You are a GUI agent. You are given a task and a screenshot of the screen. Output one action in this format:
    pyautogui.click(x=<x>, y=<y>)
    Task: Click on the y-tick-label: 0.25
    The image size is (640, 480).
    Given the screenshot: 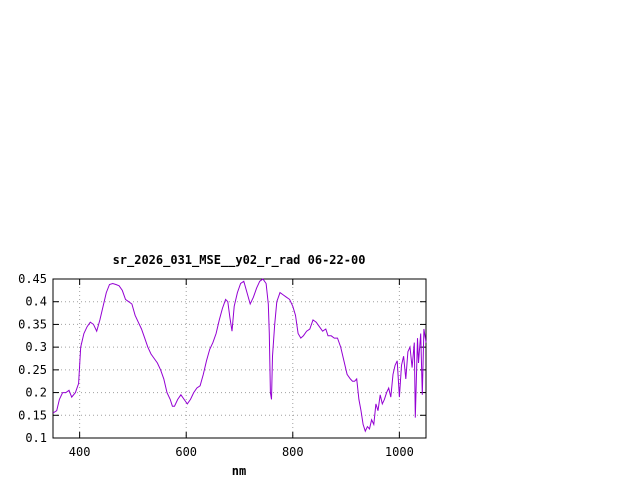 What is the action you would take?
    pyautogui.click(x=32, y=370)
    